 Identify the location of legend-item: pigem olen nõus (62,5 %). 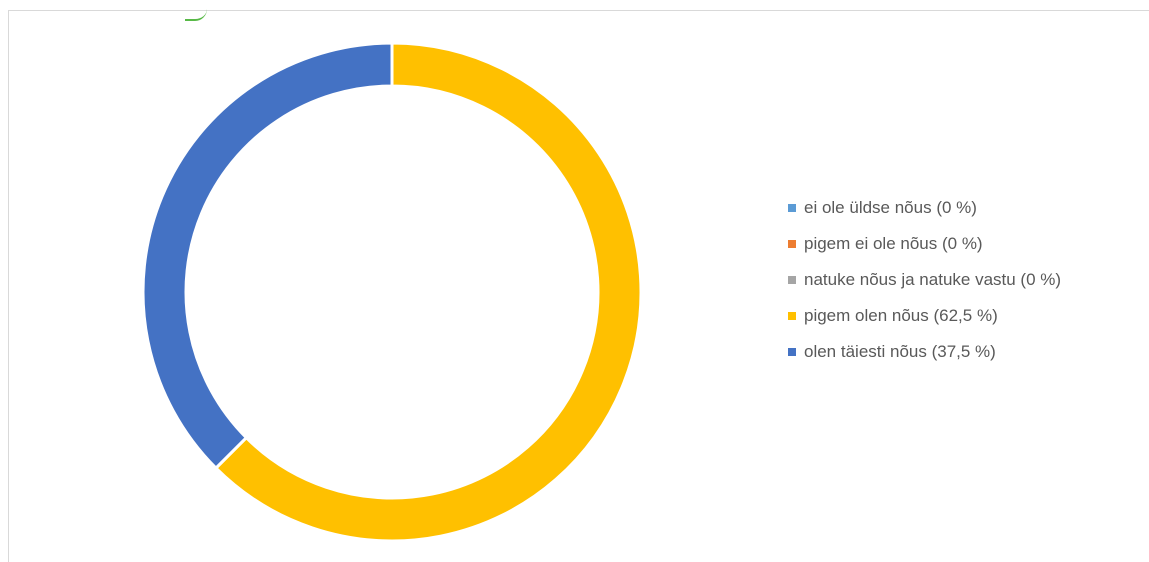
(924, 316).